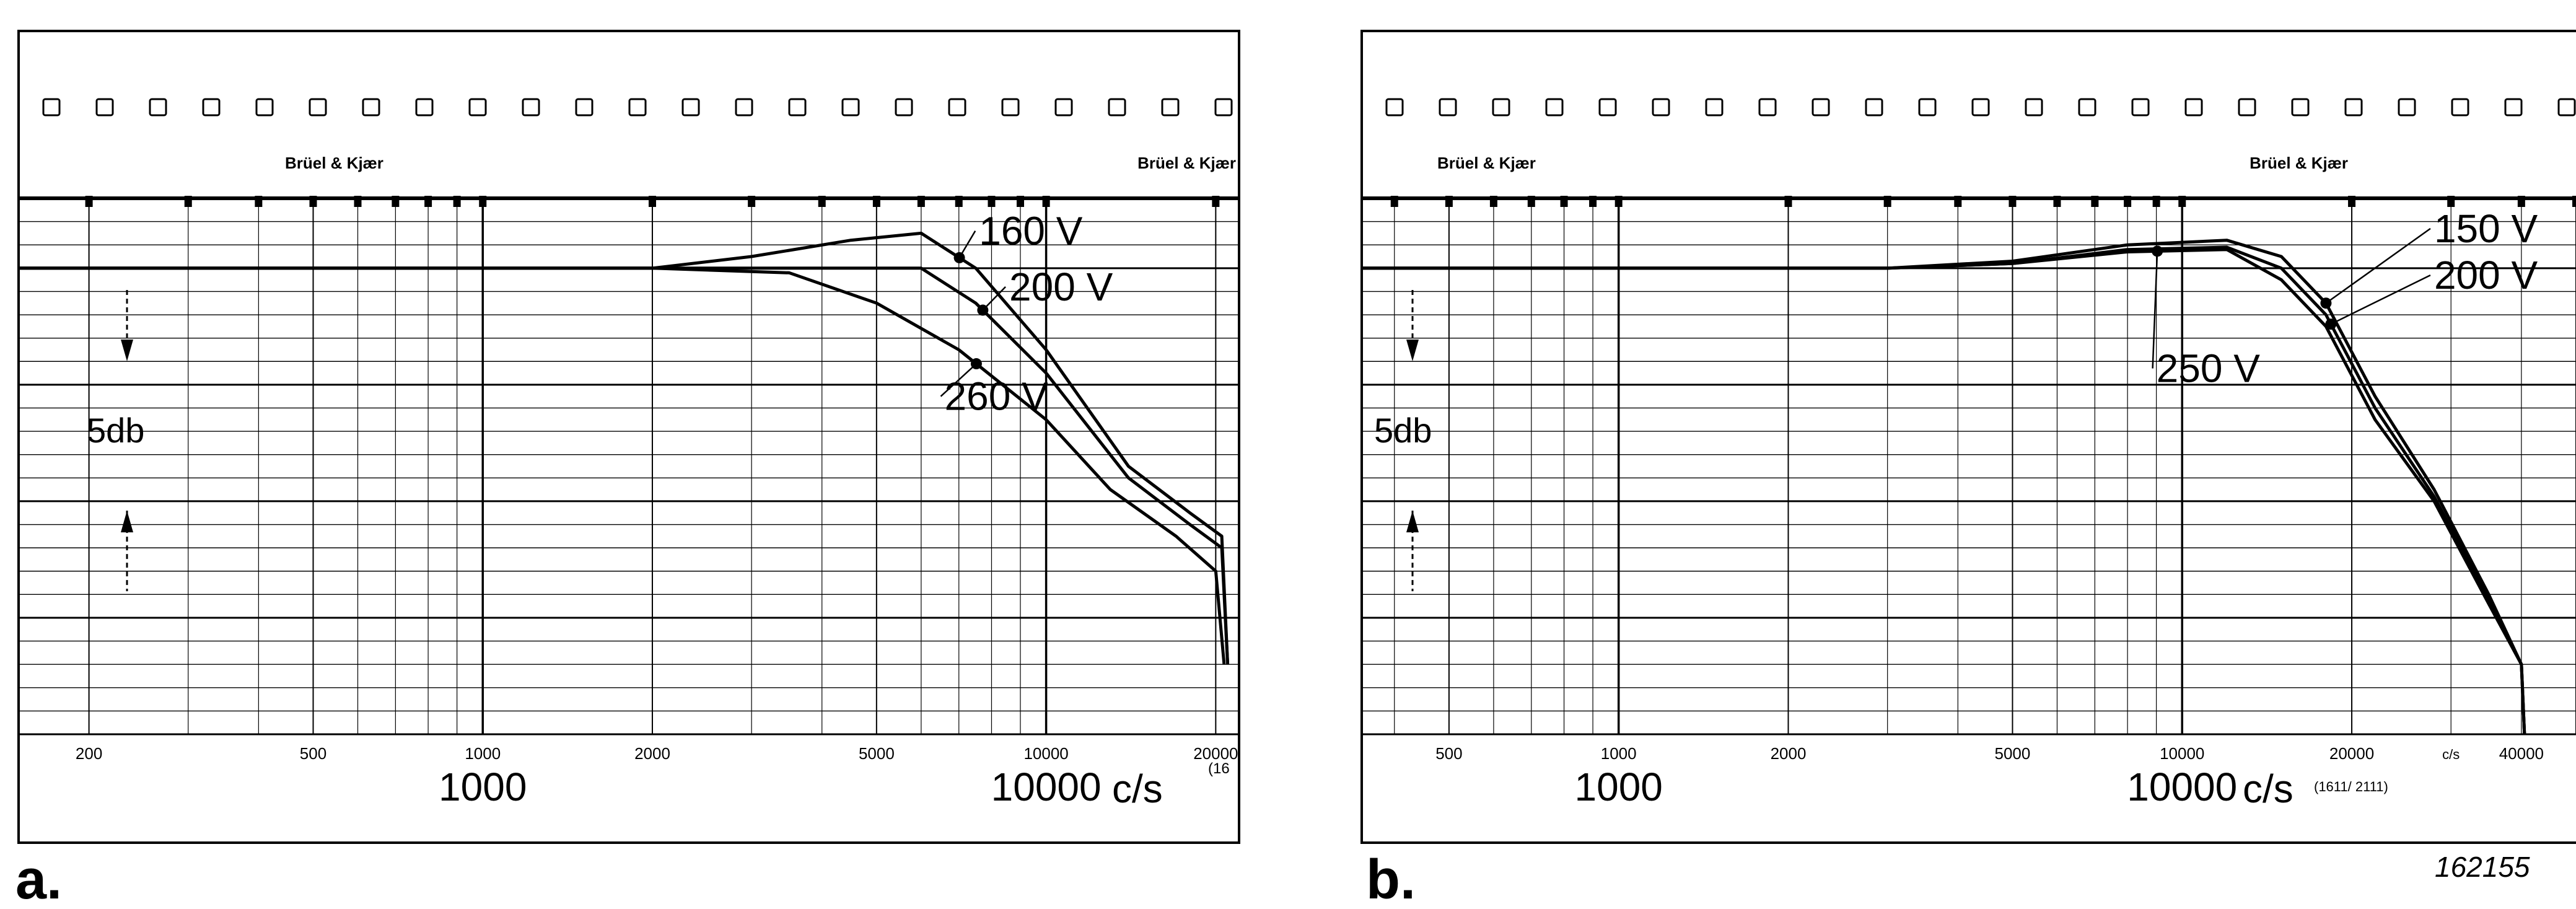 This screenshot has width=2576, height=909. I want to click on series-annotation: 150 V, so click(2486, 228).